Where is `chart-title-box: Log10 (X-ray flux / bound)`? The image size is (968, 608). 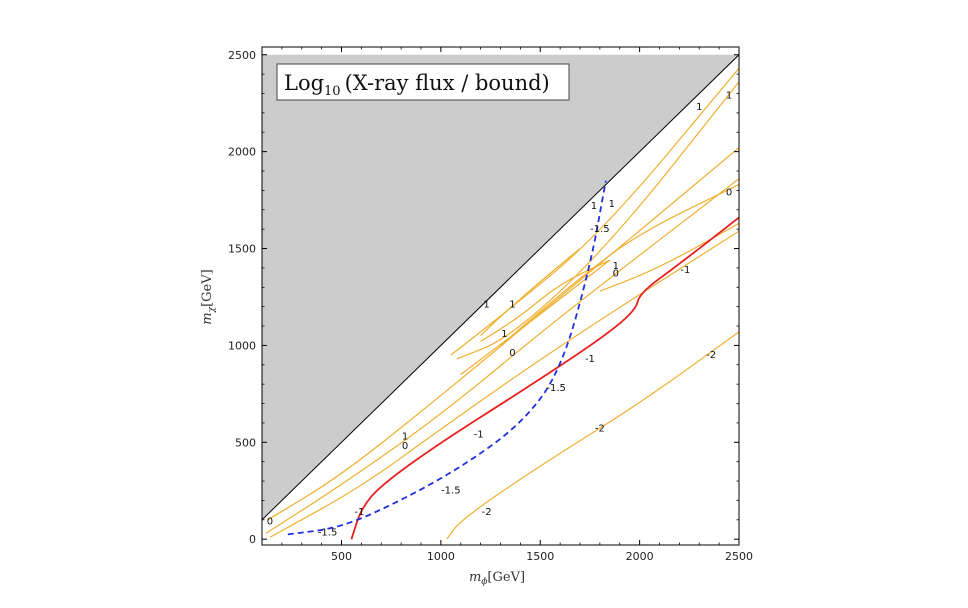
chart-title-box: Log10 (X-ray flux / bound) is located at coordinates (423, 82).